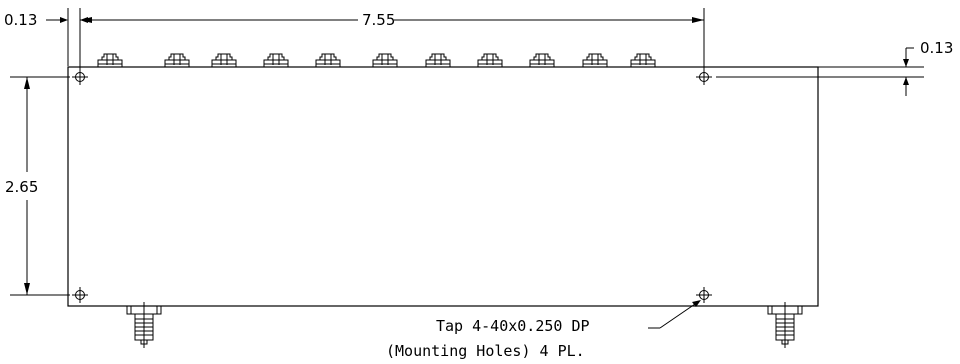 The width and height of the screenshot is (960, 364). I want to click on mounting-hole-top-right, so click(704, 77).